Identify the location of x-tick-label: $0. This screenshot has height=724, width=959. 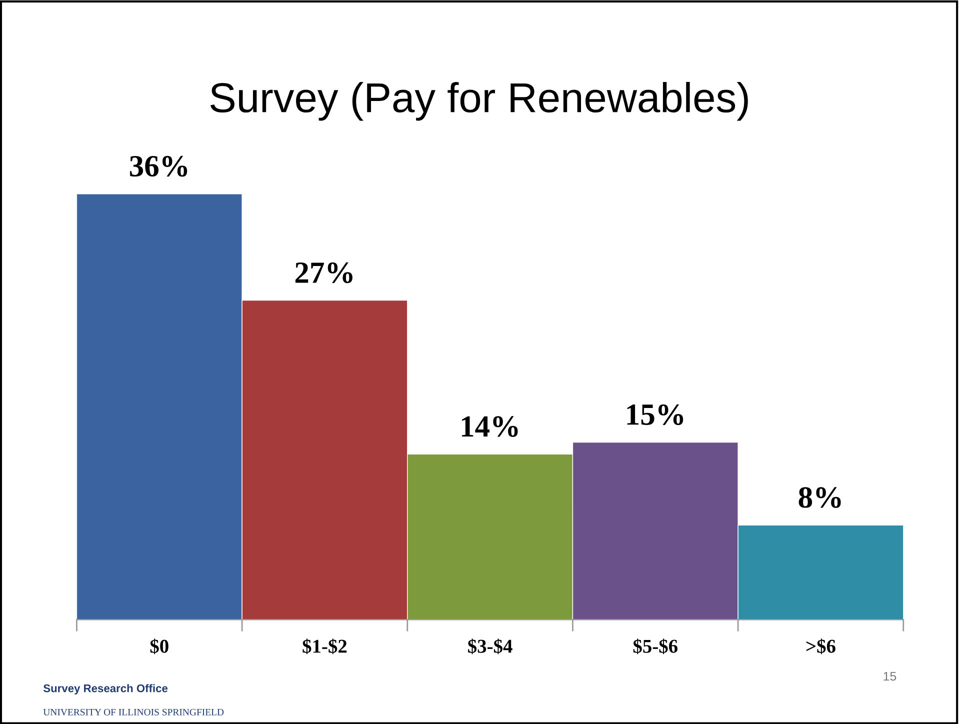
(159, 646).